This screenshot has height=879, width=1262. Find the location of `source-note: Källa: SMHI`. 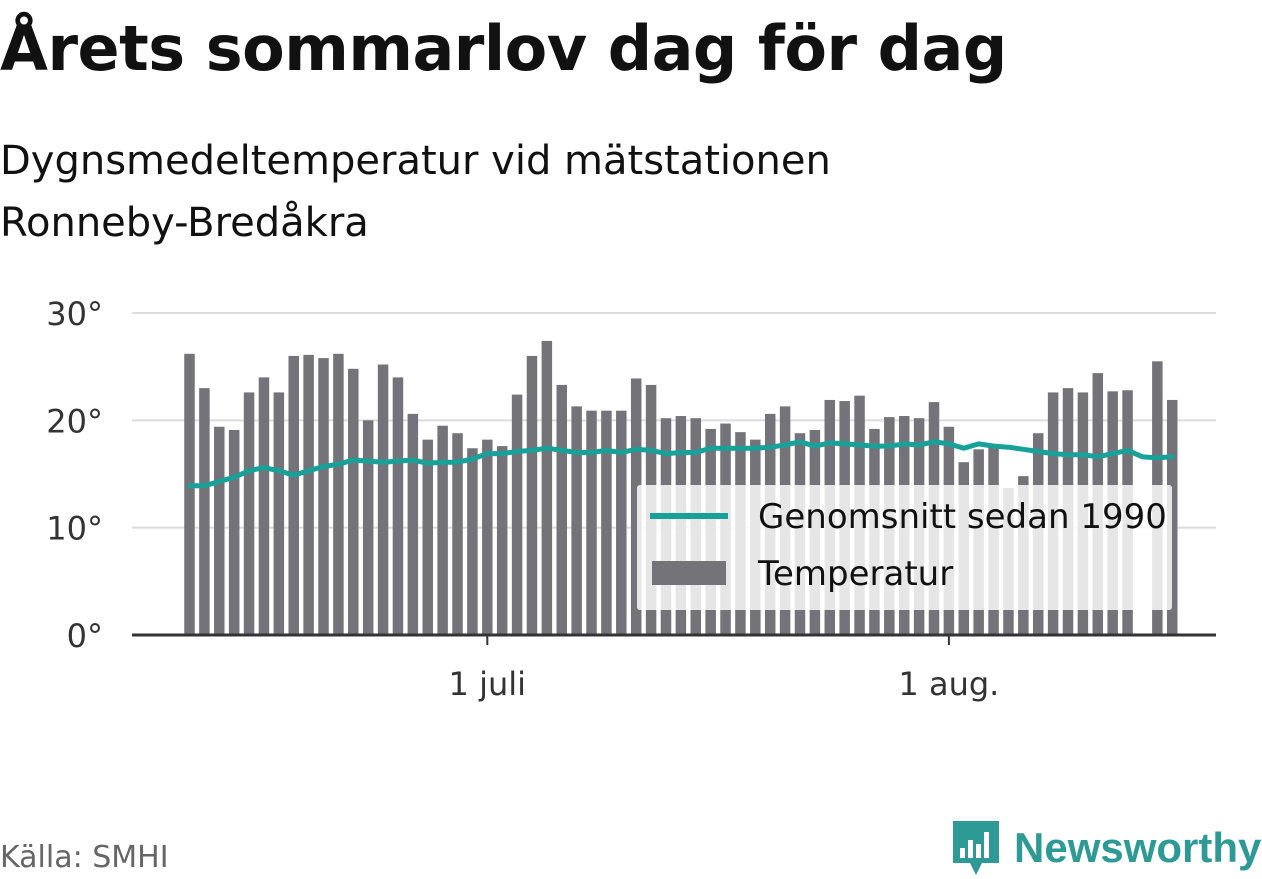

source-note: Källa: SMHI is located at coordinates (84, 857).